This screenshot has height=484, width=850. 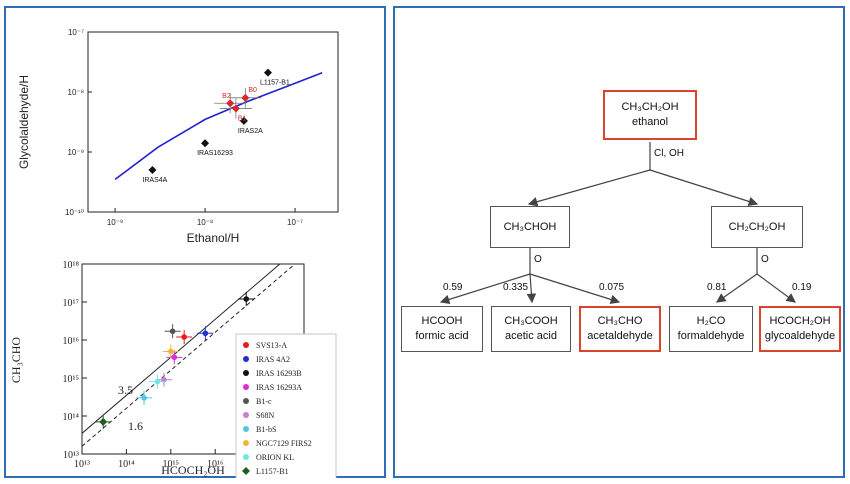 I want to click on h2co-formula: H₂CO, so click(x=711, y=321).